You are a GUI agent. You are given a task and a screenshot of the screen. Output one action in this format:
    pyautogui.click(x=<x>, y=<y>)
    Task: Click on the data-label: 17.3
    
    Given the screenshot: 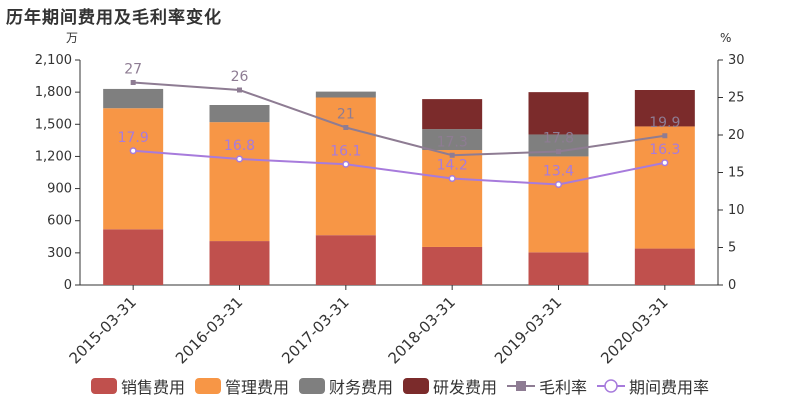 What is the action you would take?
    pyautogui.click(x=452, y=142)
    